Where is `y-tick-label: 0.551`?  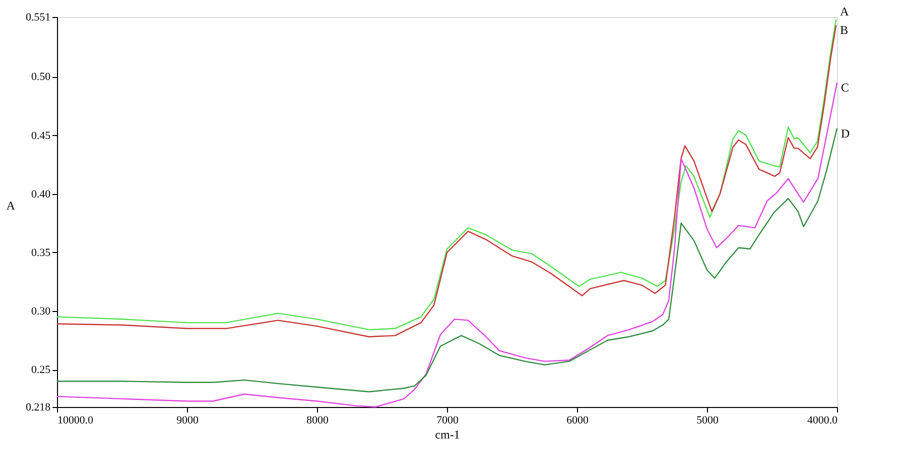
y-tick-label: 0.551 is located at coordinates (38, 18).